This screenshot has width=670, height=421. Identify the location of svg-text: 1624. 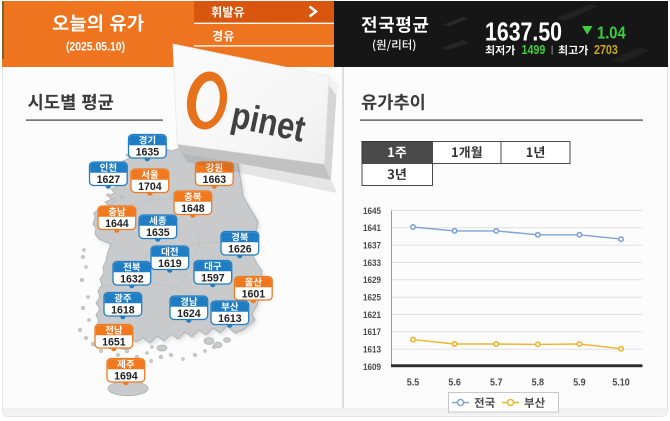
(189, 314).